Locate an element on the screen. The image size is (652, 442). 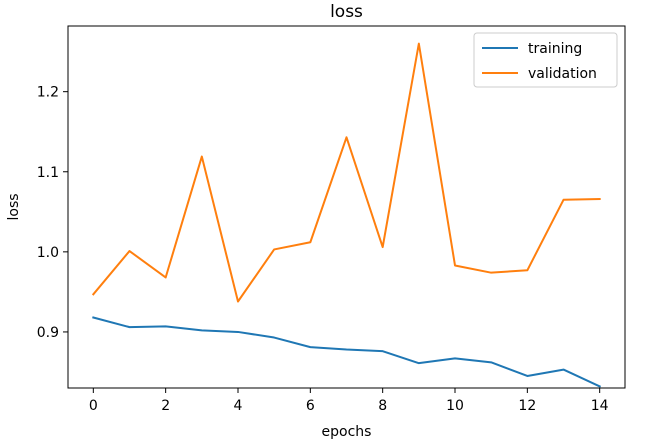
legend: training validation is located at coordinates (545, 60).